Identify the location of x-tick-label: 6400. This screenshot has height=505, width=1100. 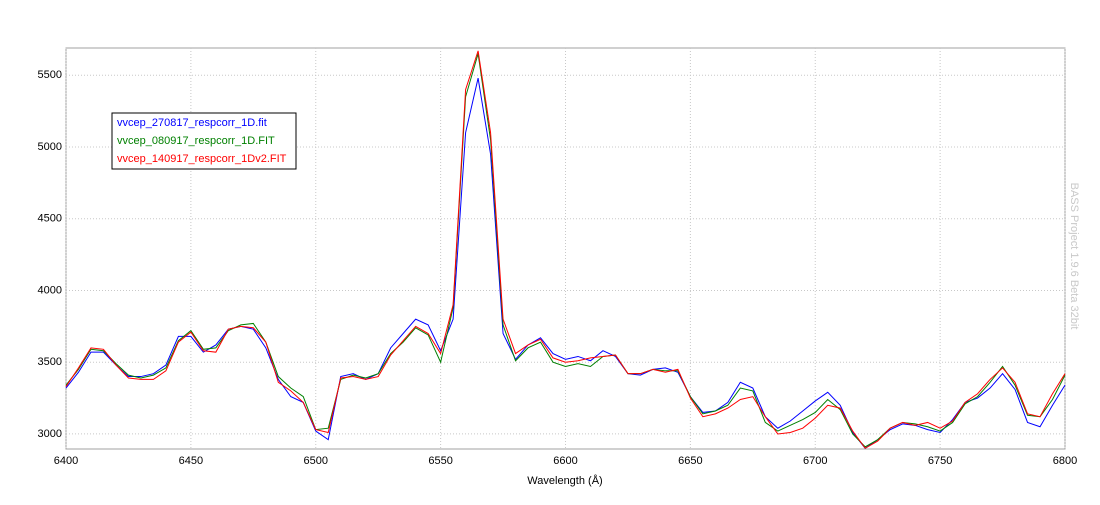
(66, 461).